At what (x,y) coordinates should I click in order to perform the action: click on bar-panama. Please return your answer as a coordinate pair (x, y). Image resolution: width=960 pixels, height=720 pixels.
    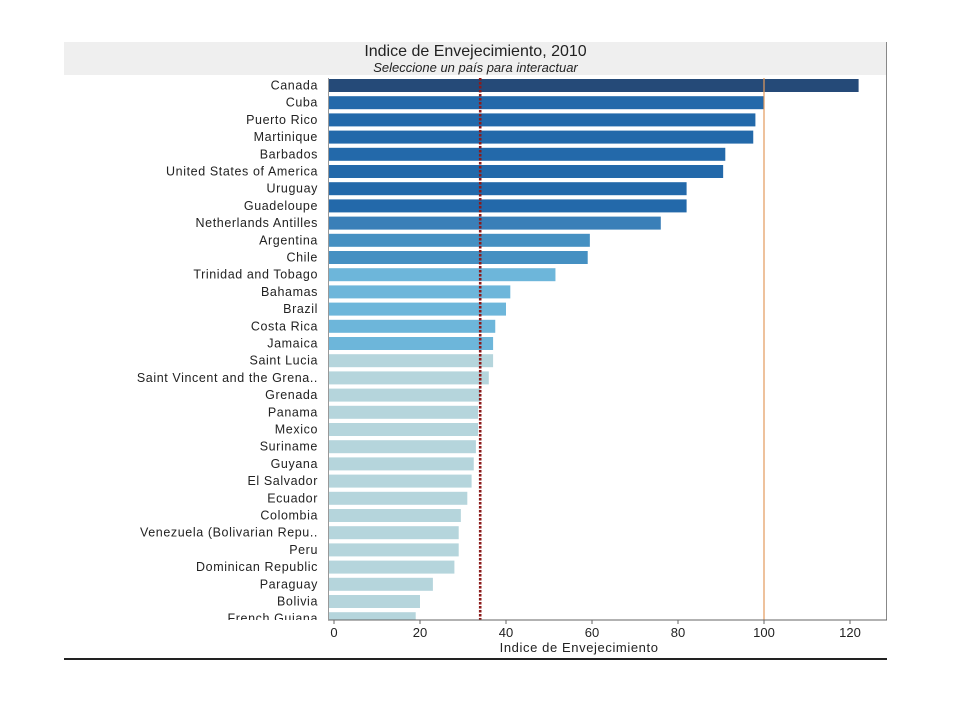
    Looking at the image, I should click on (403, 412).